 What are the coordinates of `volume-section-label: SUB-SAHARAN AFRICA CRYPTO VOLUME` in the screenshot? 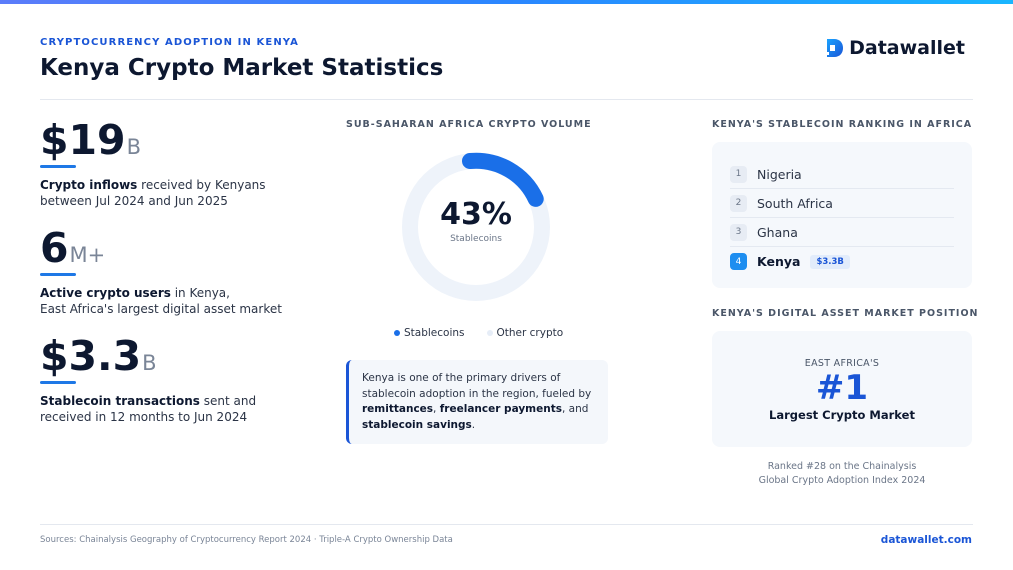 It's located at (469, 124).